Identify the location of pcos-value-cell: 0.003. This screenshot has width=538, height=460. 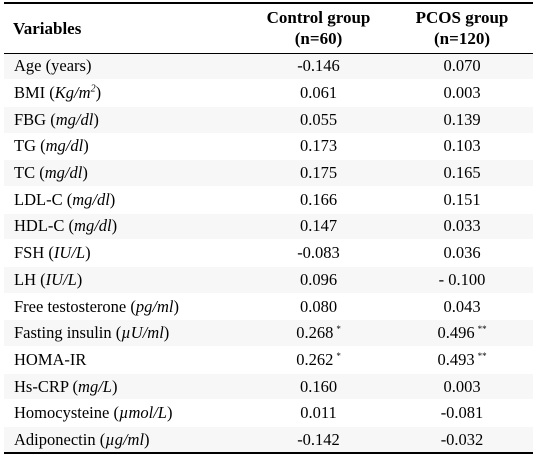
(462, 387).